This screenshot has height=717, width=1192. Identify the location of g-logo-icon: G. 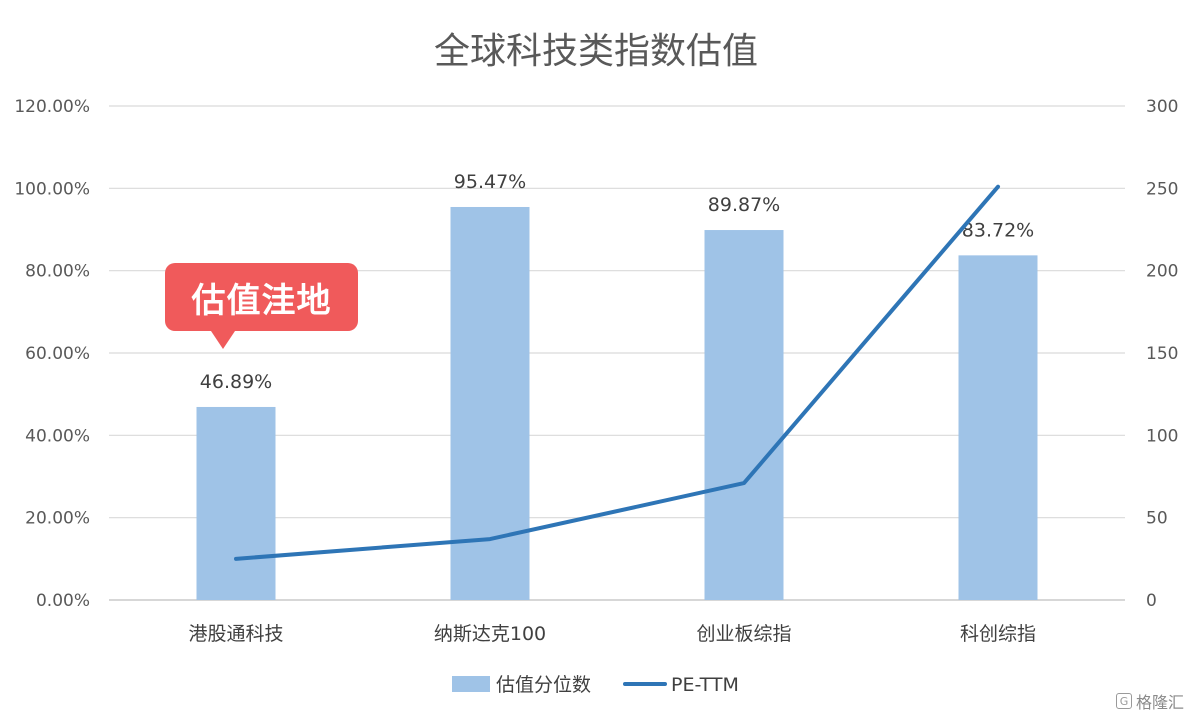
(1123, 701).